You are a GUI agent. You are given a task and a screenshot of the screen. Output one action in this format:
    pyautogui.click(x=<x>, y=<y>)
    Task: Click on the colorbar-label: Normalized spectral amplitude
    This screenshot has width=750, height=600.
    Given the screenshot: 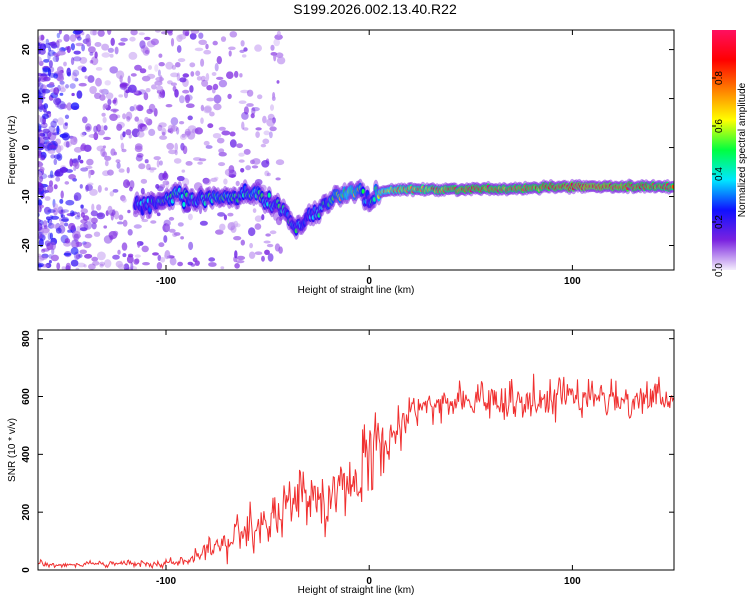 What is the action you would take?
    pyautogui.click(x=742, y=149)
    